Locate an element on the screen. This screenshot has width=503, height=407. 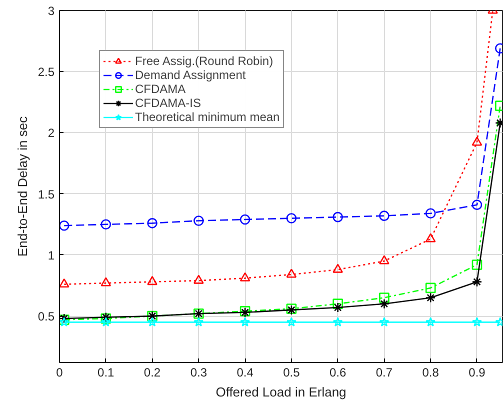
x-tick-label: 0.1 is located at coordinates (106, 373).